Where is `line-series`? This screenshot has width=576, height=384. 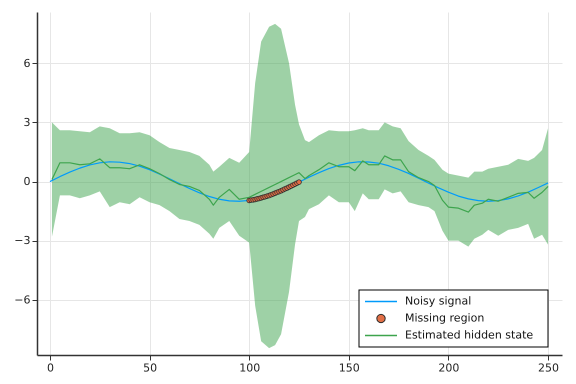 line-series is located at coordinates (300, 184).